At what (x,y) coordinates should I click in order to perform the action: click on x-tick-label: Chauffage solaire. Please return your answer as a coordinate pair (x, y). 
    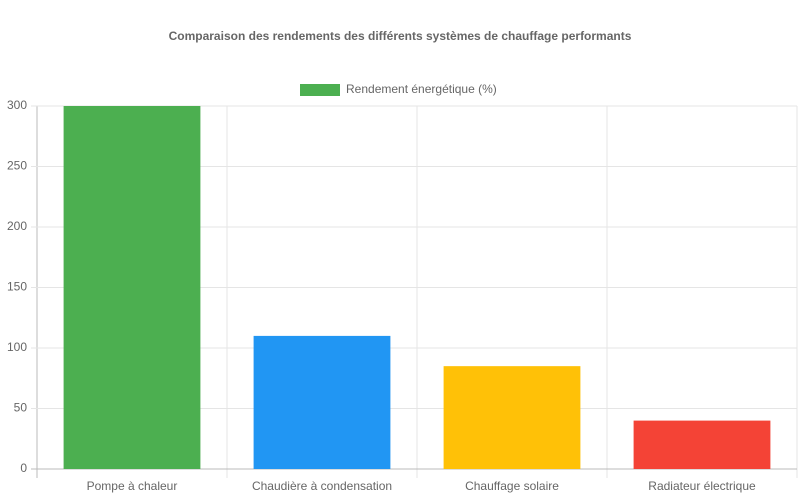
    Looking at the image, I should click on (512, 486).